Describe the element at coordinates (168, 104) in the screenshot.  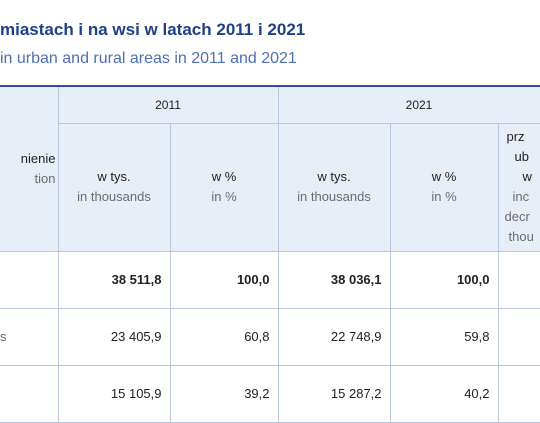
I see `year-2011-header: 2011` at that location.